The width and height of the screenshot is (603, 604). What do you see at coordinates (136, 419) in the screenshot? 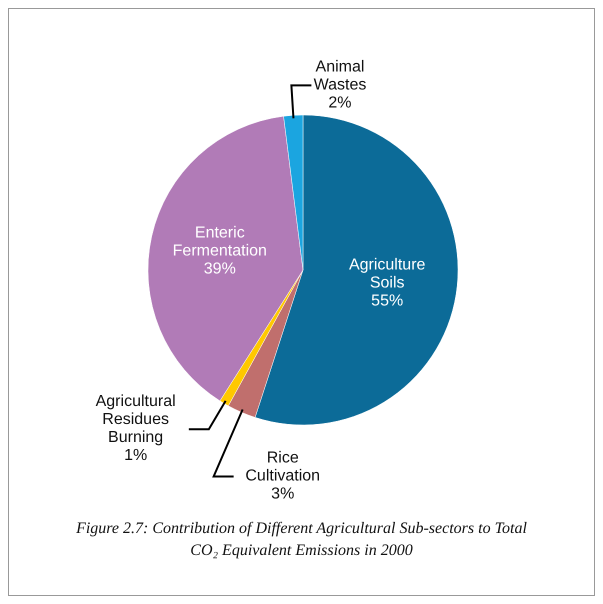
I see `slice-label: Agricultural Residues Burning` at bounding box center [136, 419].